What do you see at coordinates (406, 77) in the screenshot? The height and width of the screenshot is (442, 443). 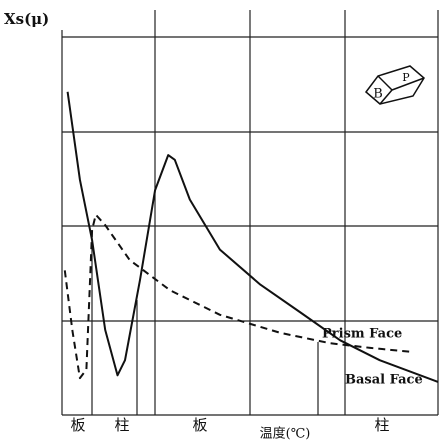 I see `icon-label: P` at bounding box center [406, 77].